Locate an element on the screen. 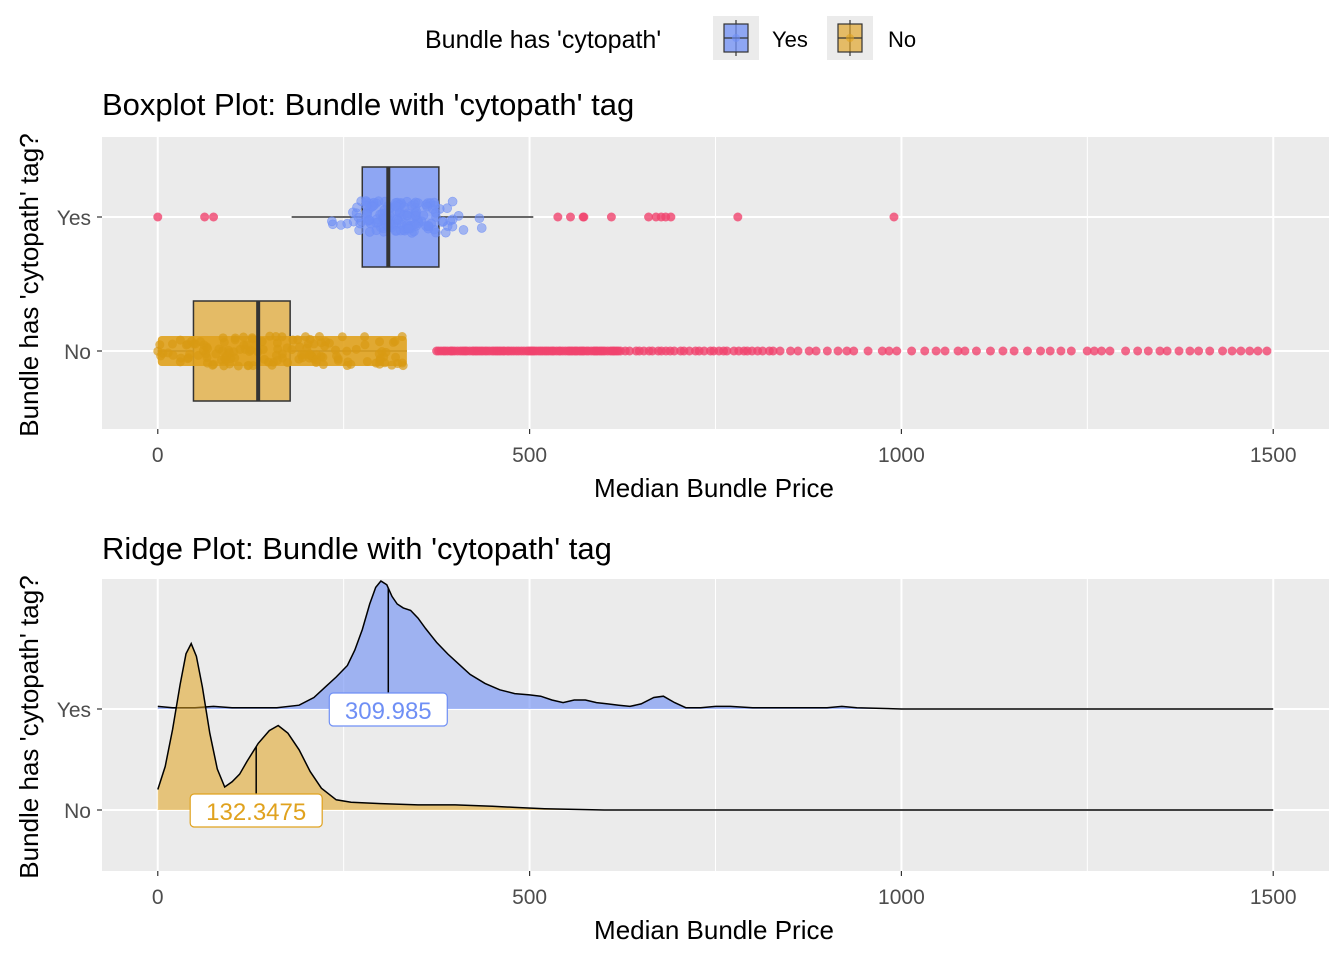 This screenshot has height=960, width=1344. ridge-line-no is located at coordinates (715, 726).